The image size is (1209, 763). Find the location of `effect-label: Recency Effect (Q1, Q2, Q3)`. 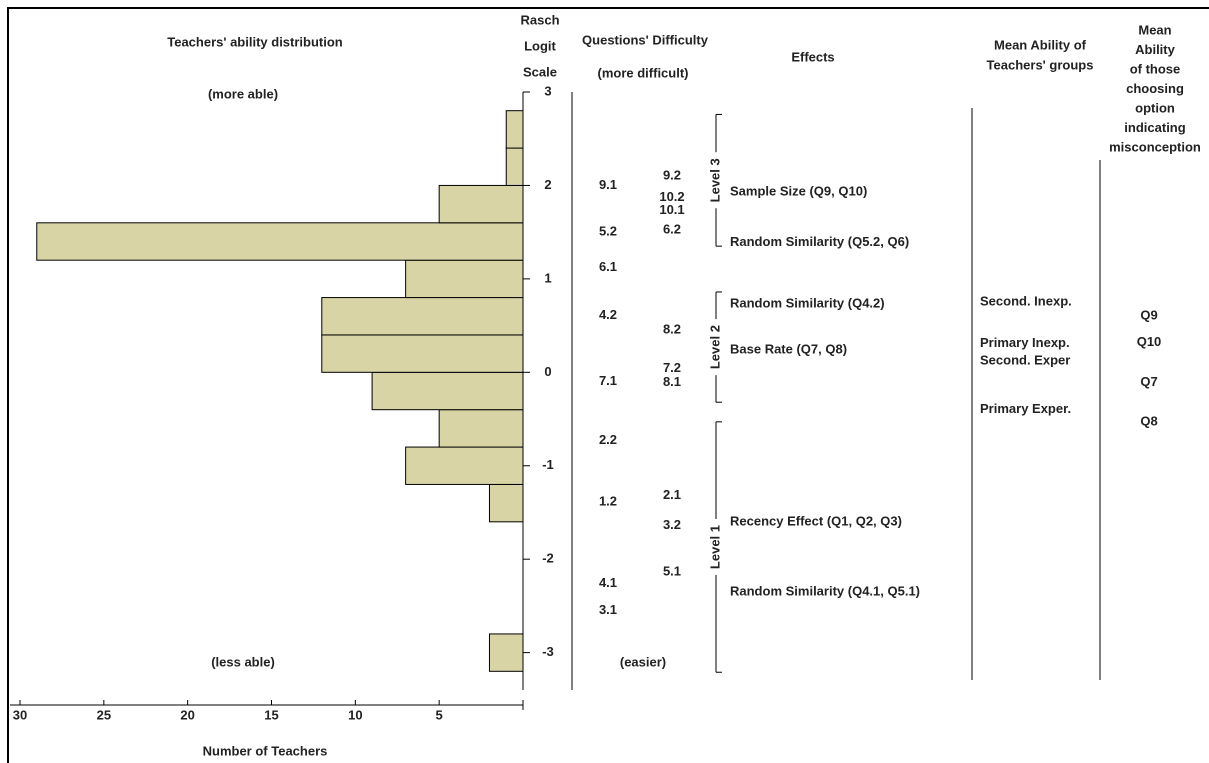

effect-label: Recency Effect (Q1, Q2, Q3) is located at coordinates (816, 520).